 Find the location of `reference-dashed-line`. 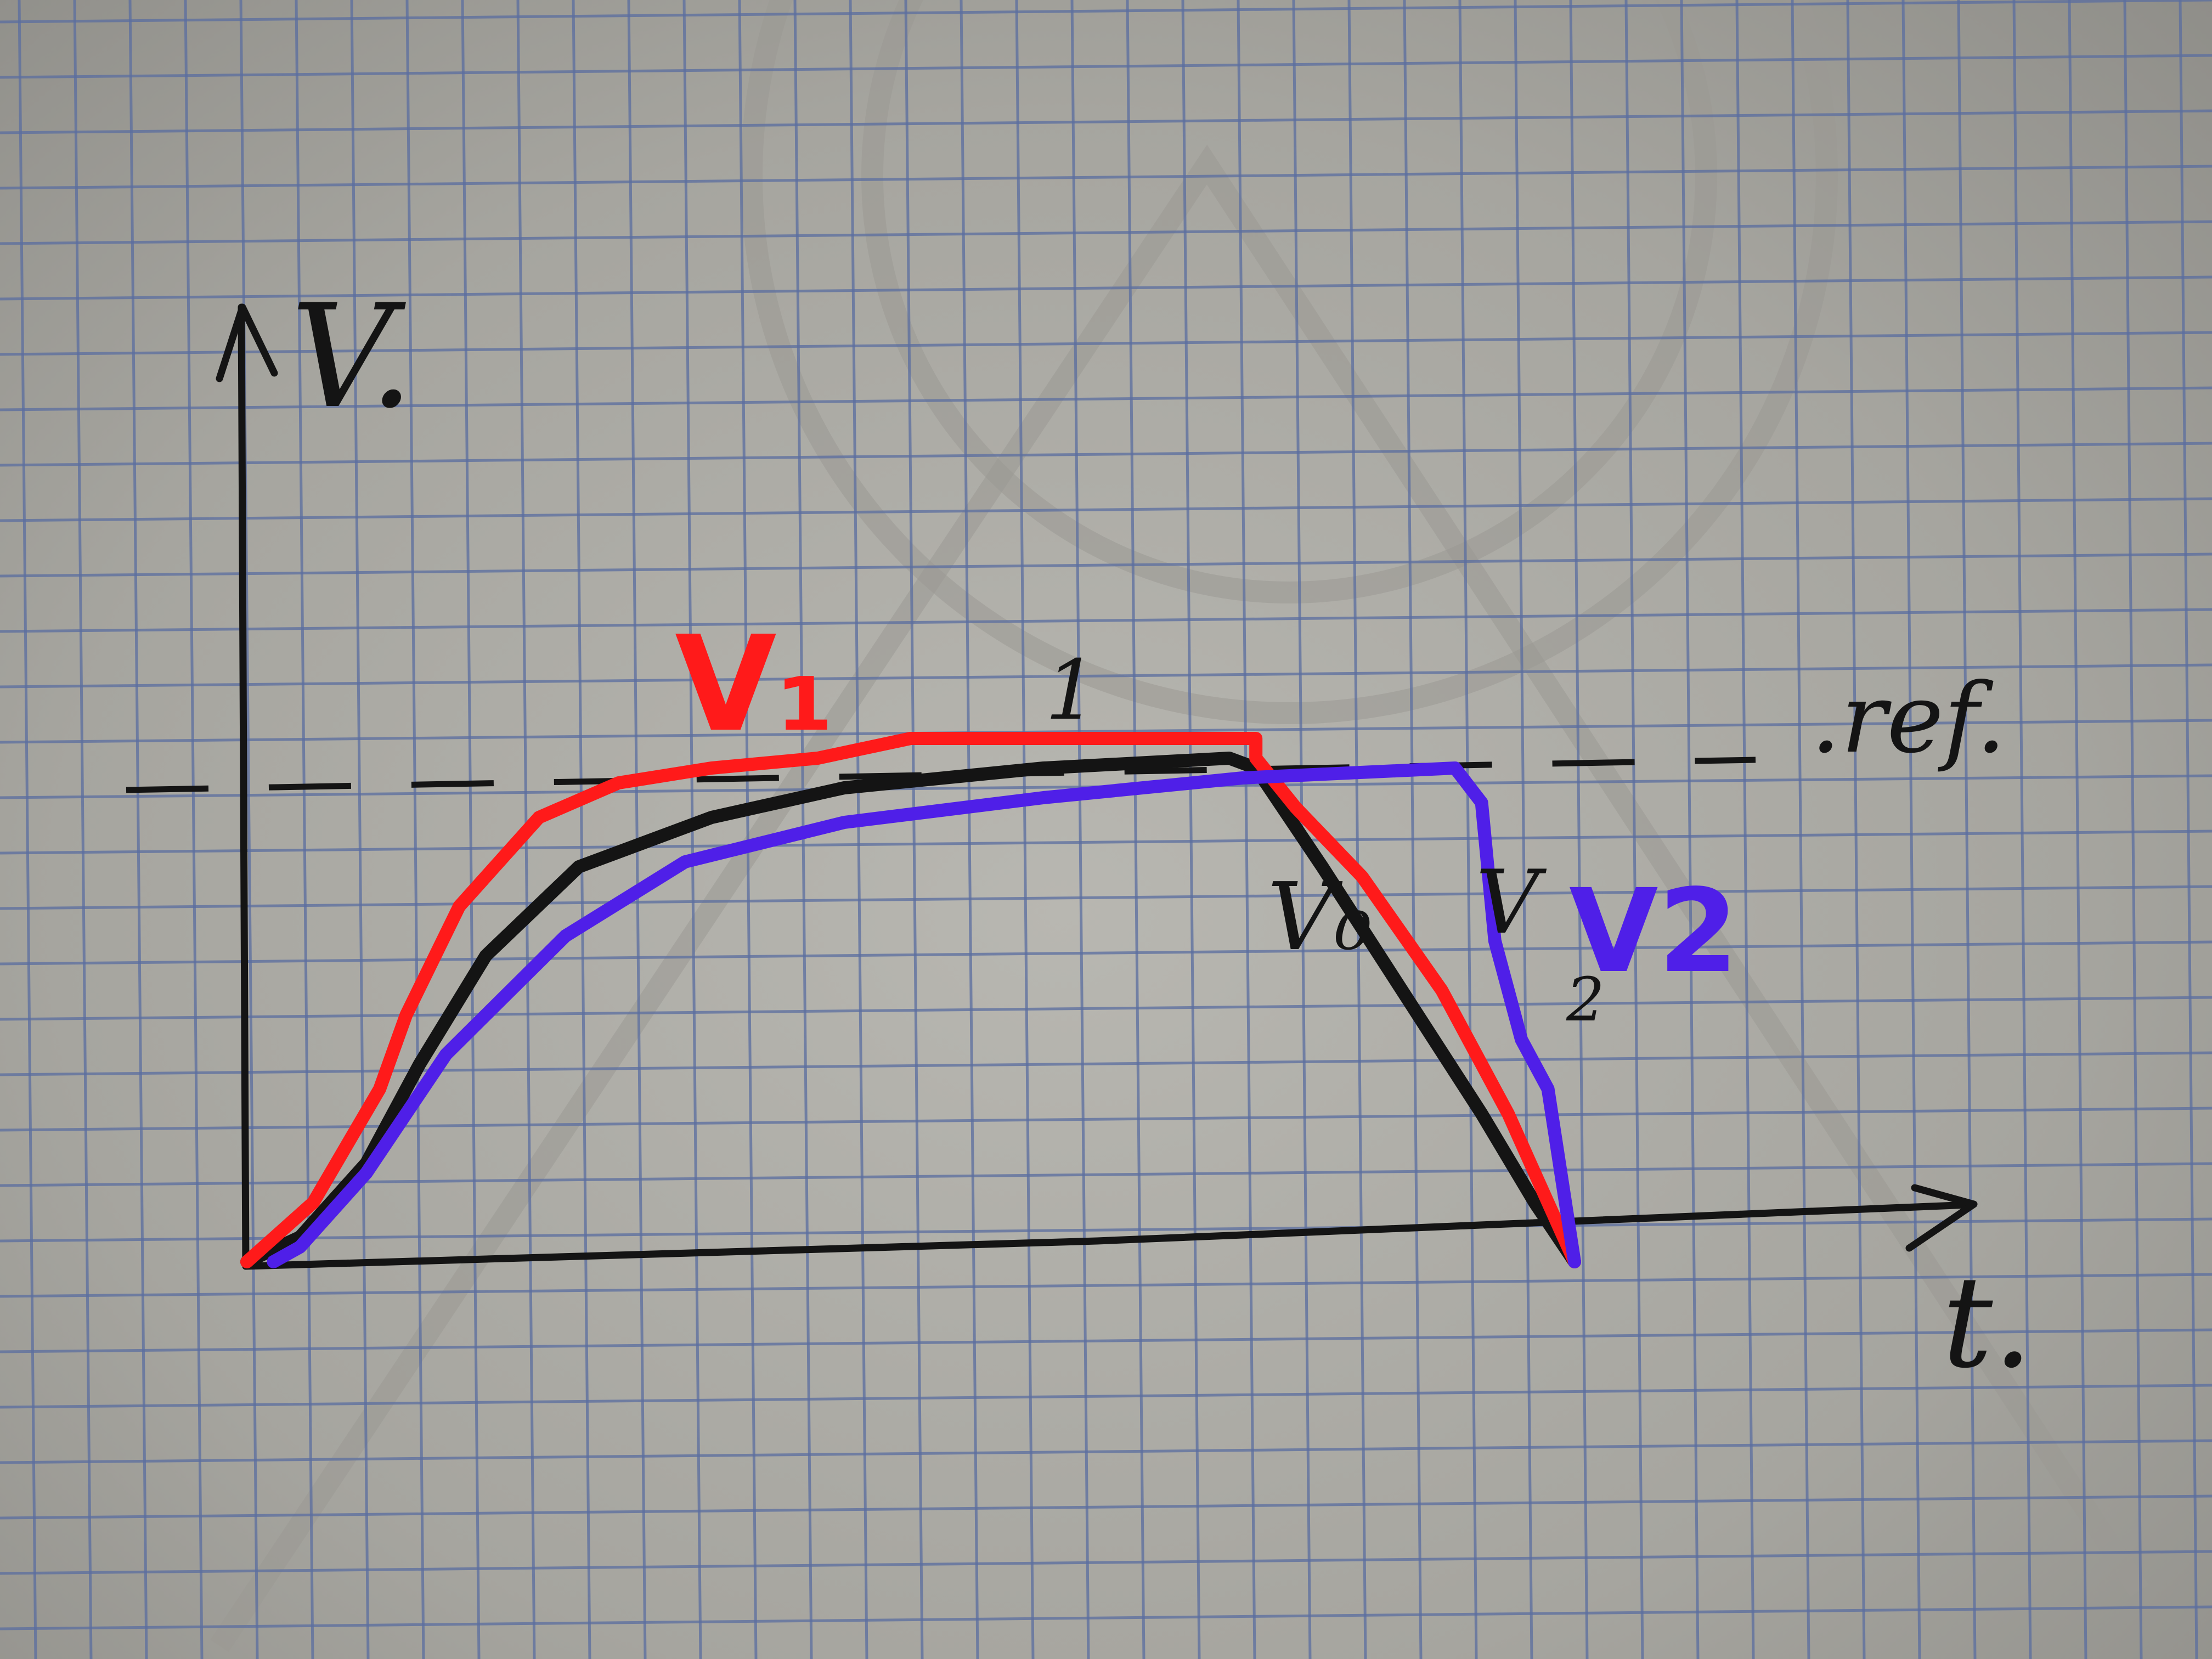

reference-dashed-line is located at coordinates (941, 775).